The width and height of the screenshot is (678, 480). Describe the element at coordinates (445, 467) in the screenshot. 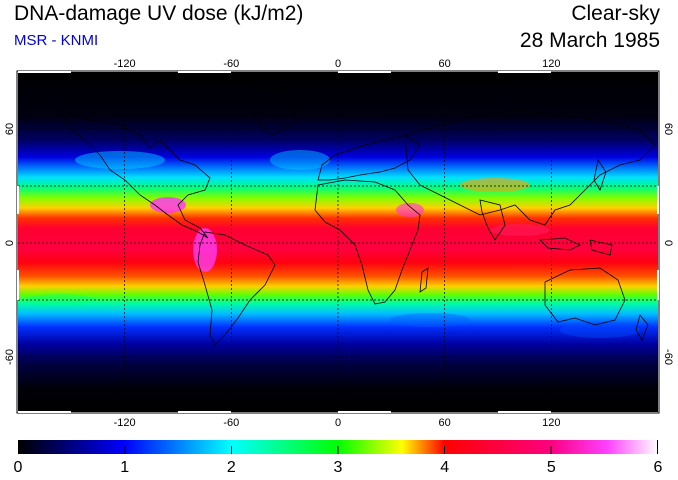

I see `colorbar-label: 4` at that location.